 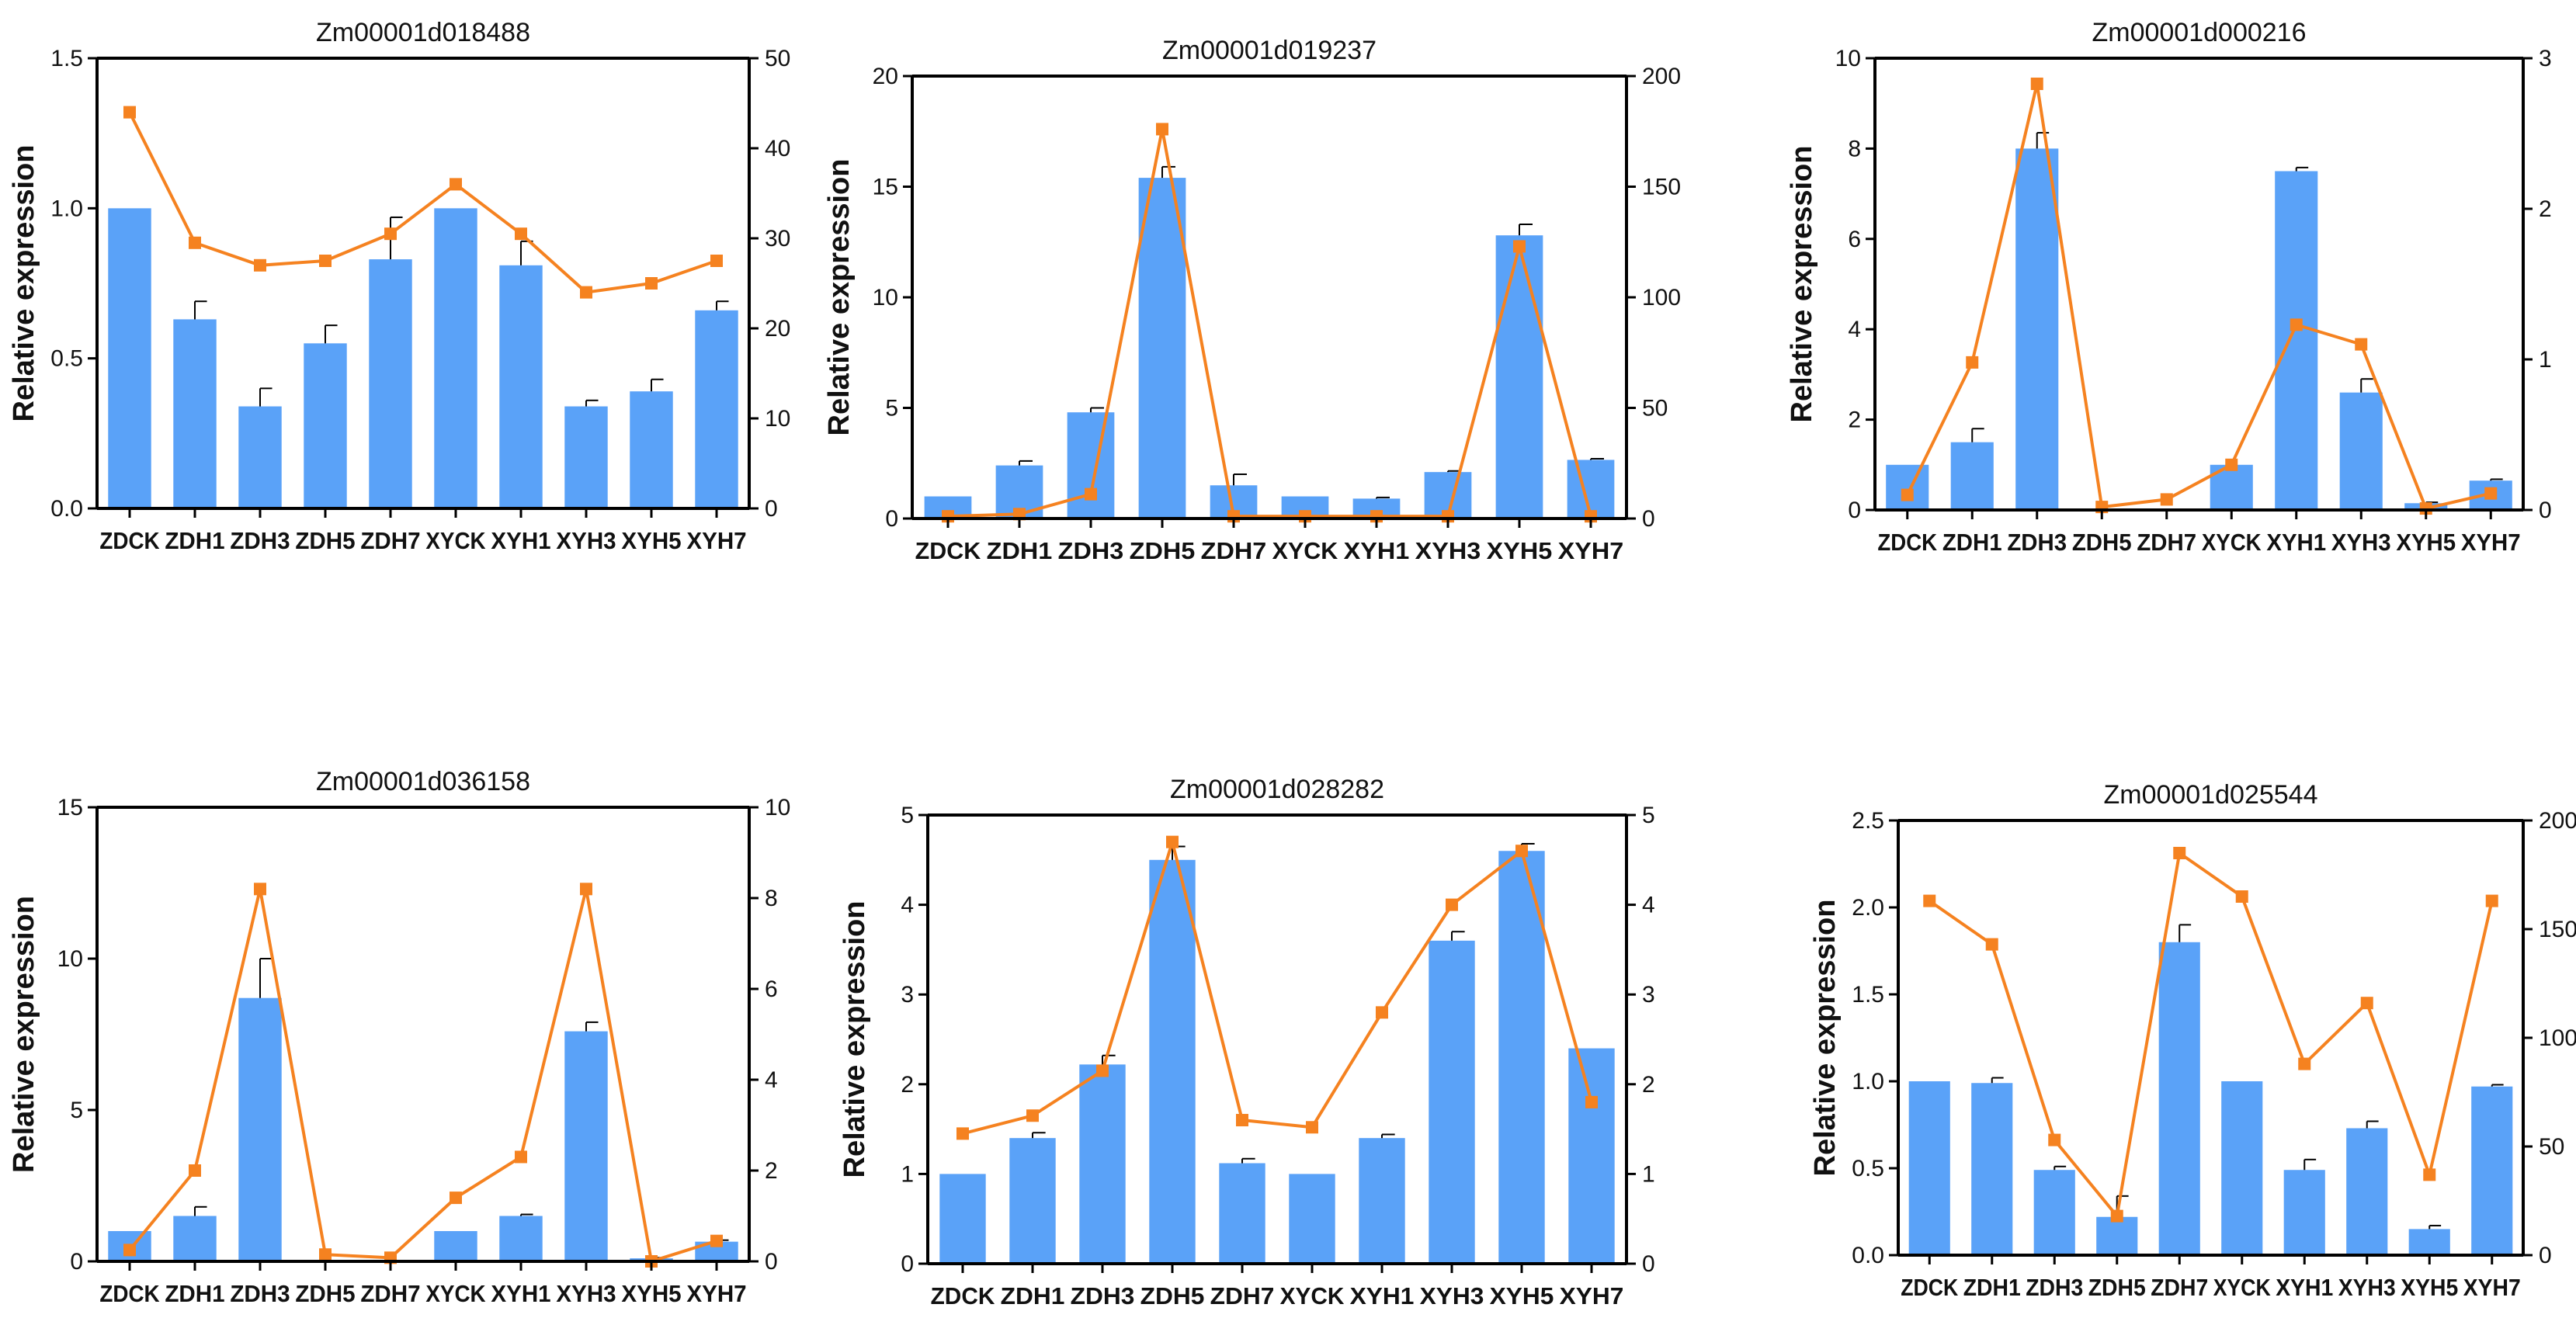 What do you see at coordinates (129, 112) in the screenshot?
I see `line-point-zdck` at bounding box center [129, 112].